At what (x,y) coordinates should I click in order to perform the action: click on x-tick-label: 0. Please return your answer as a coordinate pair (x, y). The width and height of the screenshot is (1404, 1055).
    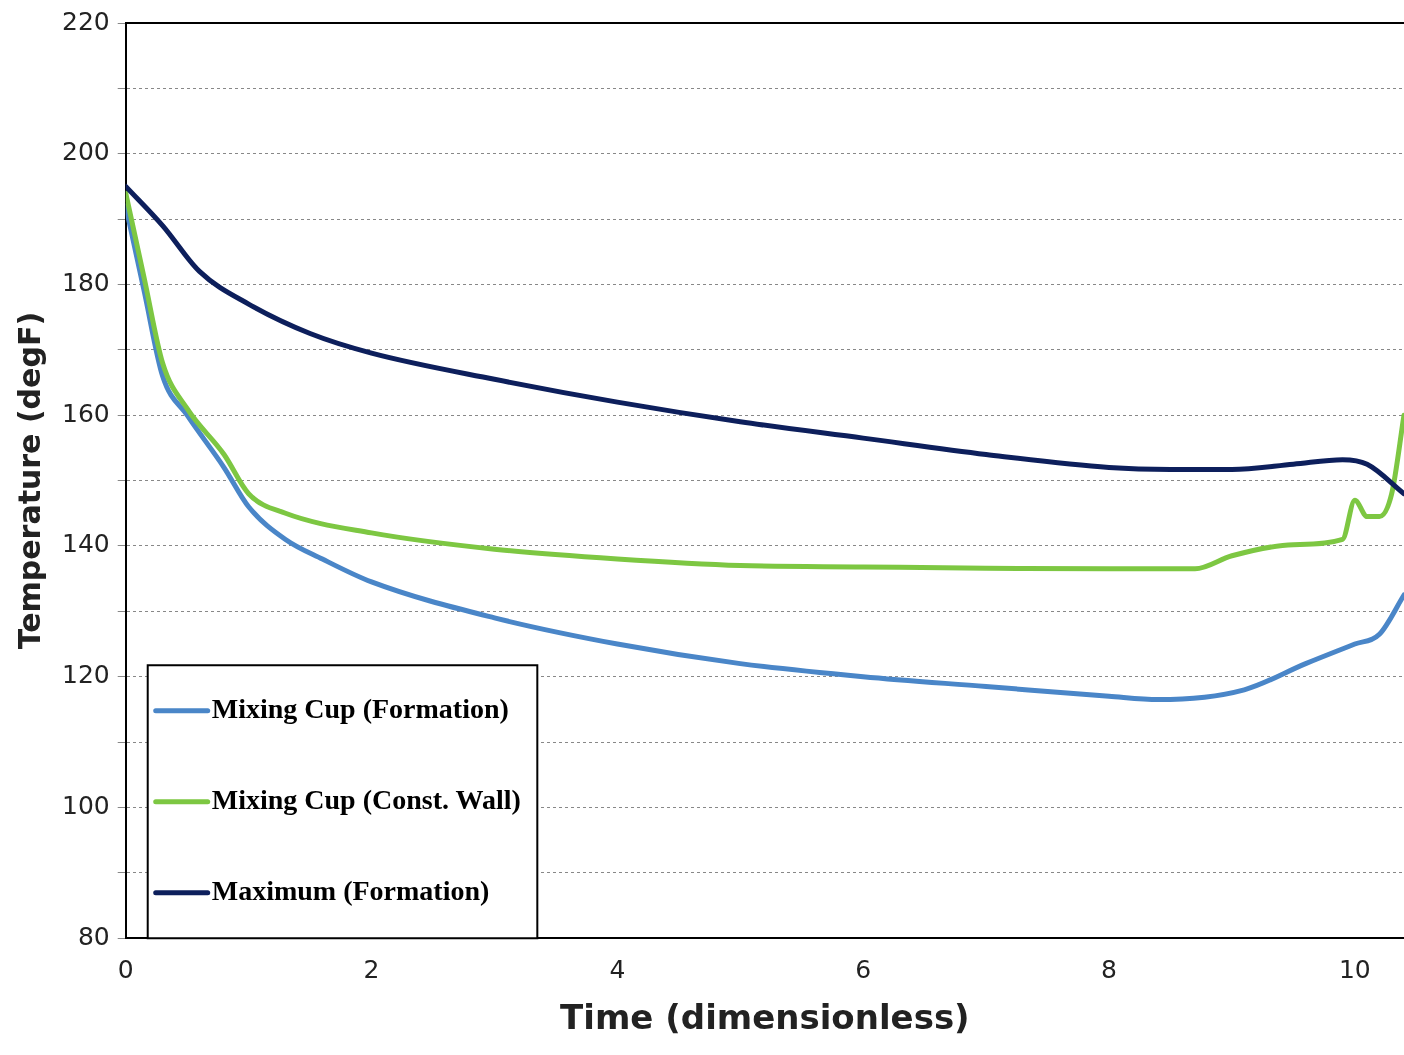
    Looking at the image, I should click on (125, 969).